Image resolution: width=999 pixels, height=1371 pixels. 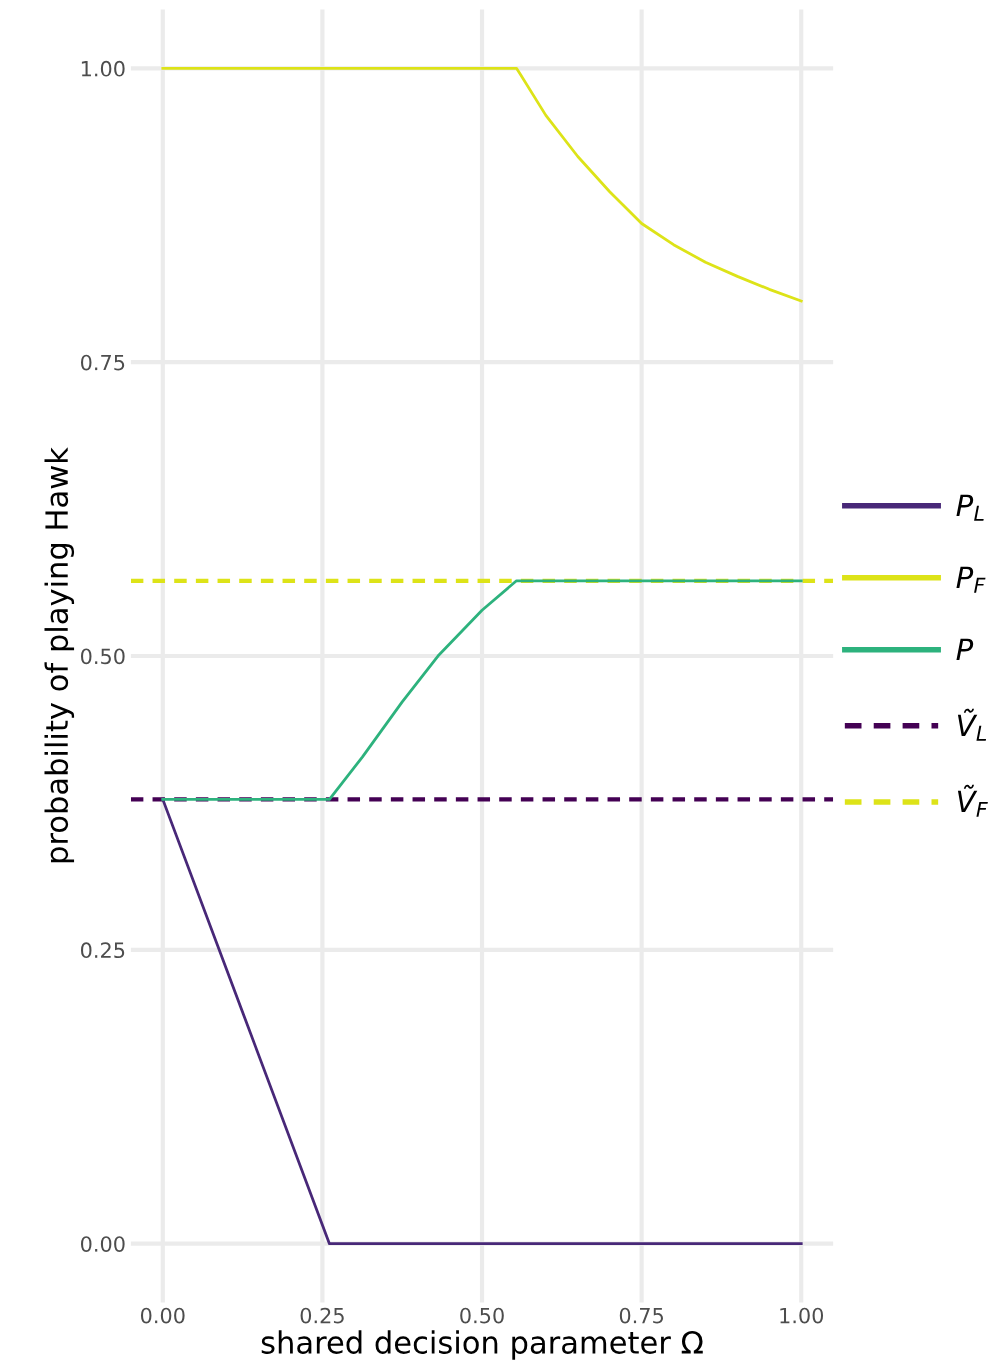 I want to click on x-tick-label: 0.50, so click(x=482, y=1315).